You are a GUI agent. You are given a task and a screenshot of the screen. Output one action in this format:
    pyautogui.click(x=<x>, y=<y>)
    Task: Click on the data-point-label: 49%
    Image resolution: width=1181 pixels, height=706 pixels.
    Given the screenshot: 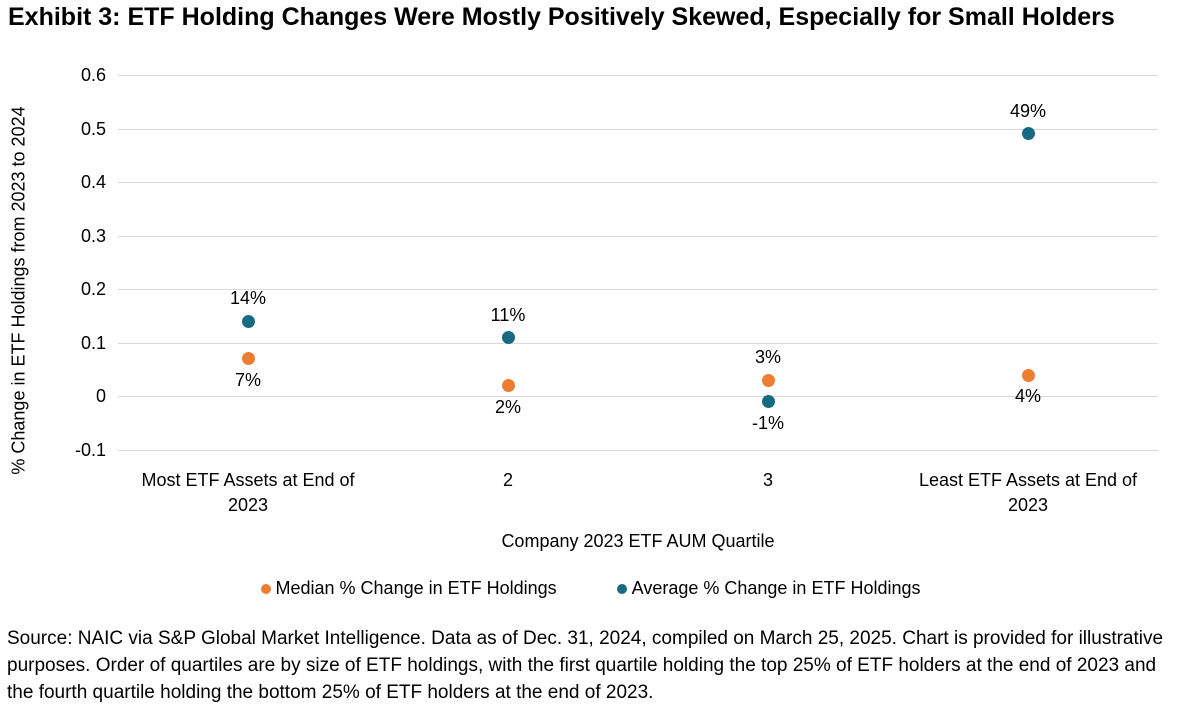 What is the action you would take?
    pyautogui.click(x=1028, y=110)
    